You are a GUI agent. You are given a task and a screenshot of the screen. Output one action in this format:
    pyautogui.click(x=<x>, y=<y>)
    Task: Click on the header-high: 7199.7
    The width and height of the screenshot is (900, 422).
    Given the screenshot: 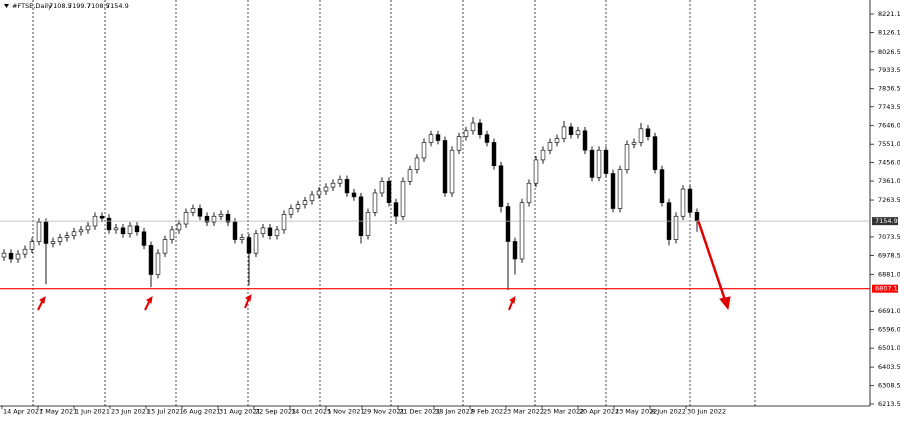 What is the action you would take?
    pyautogui.click(x=79, y=6)
    